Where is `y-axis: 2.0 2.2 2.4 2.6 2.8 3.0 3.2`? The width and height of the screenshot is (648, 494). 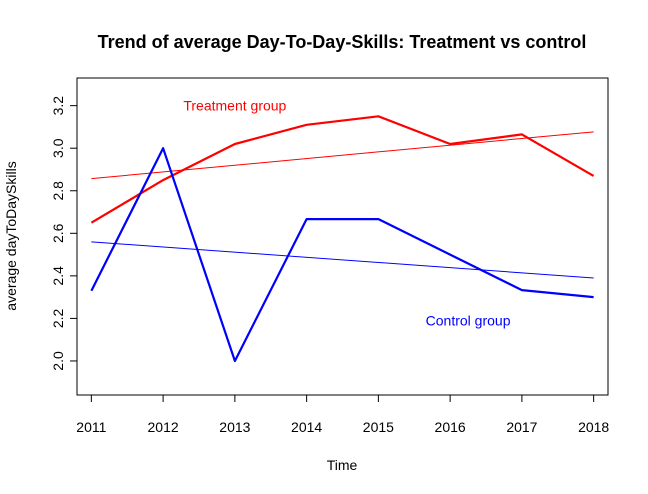 y-axis: 2.0 2.2 2.4 2.6 2.8 3.0 3.2 is located at coordinates (64, 233).